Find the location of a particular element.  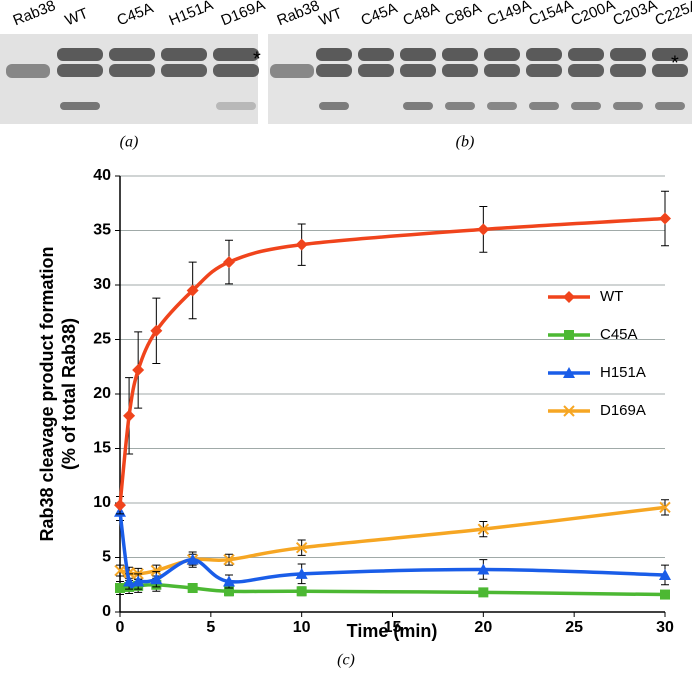

x-tick-label: 10 is located at coordinates (302, 627).